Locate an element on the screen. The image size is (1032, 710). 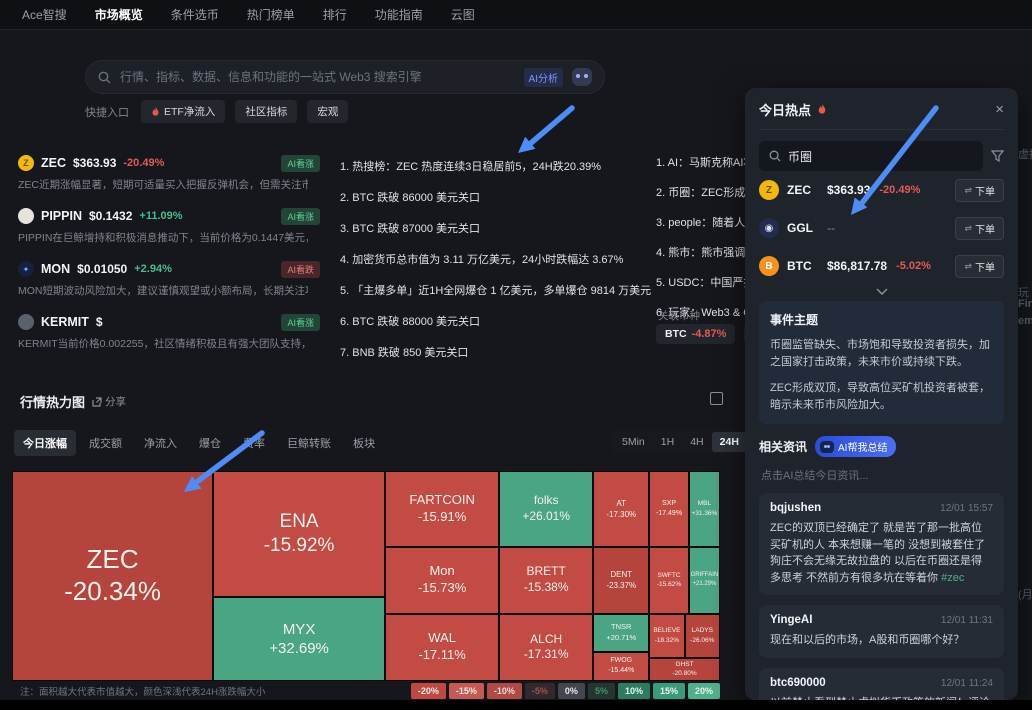
tab-today-change: 今日涨幅 is located at coordinates (45, 443).